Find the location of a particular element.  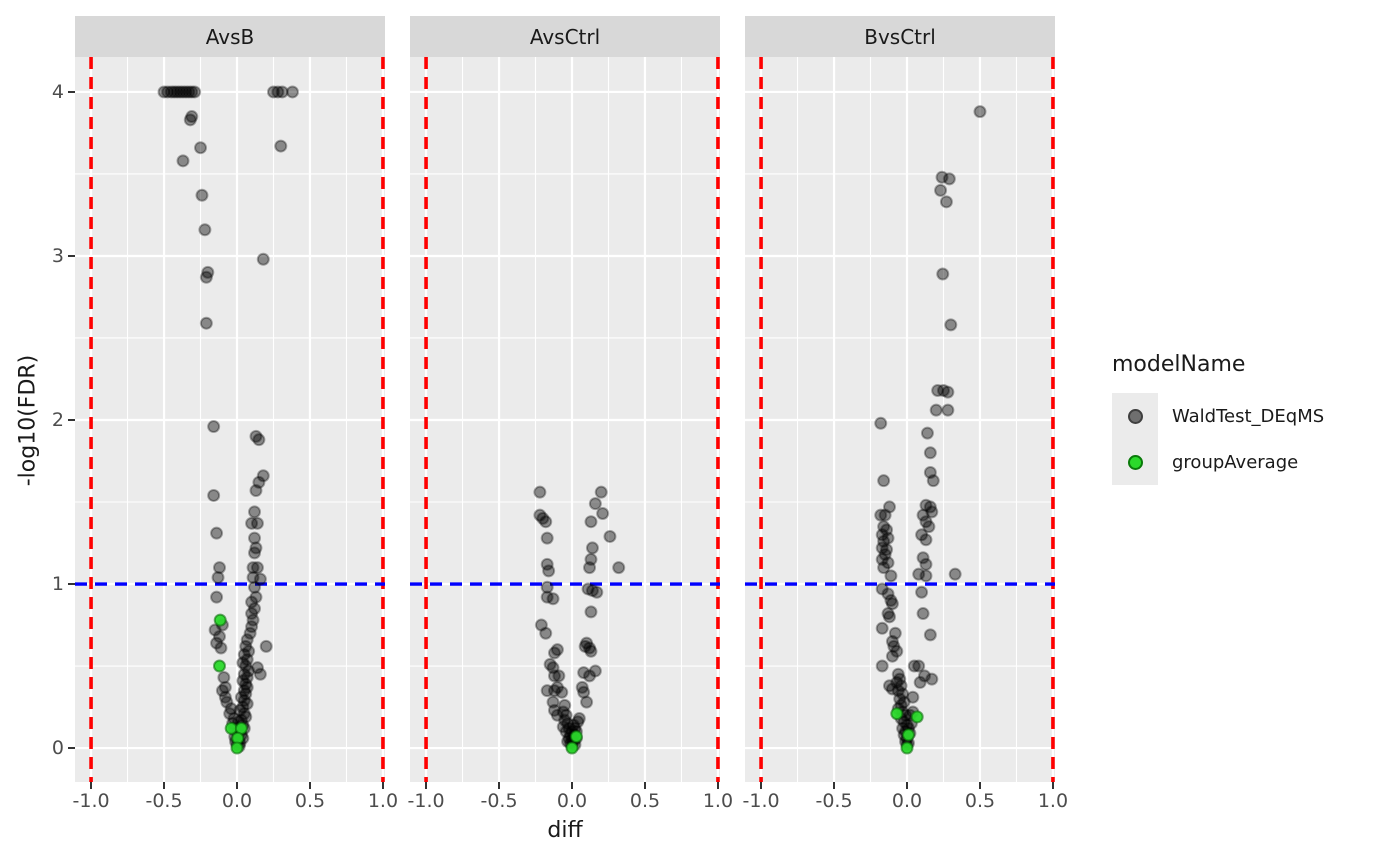

legend-key is located at coordinates (1135, 416).